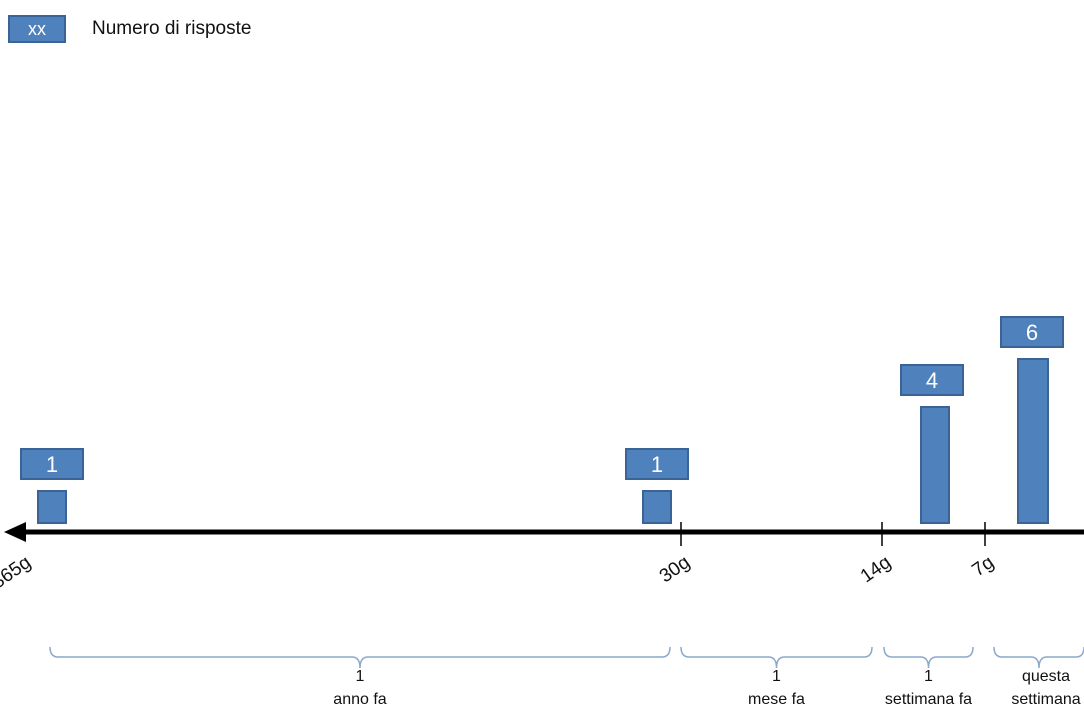  I want to click on tick-label-1: 30g, so click(675, 569).